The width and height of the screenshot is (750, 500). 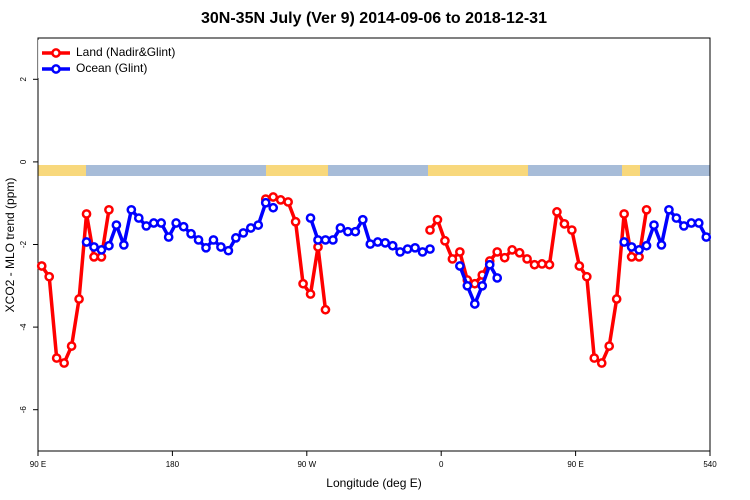 What do you see at coordinates (23, 327) in the screenshot?
I see `y-tick-label: -4` at bounding box center [23, 327].